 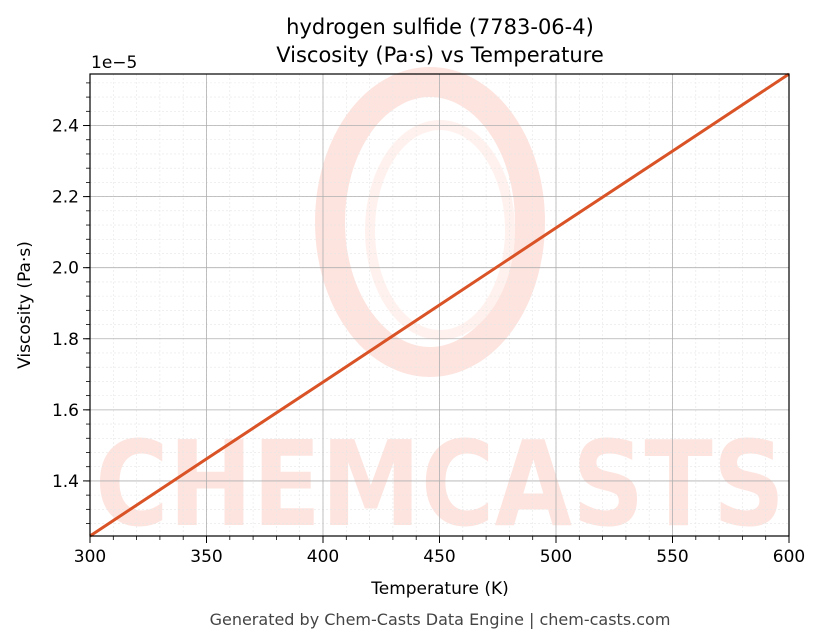 What do you see at coordinates (789, 557) in the screenshot?
I see `x-tick-label: 600` at bounding box center [789, 557].